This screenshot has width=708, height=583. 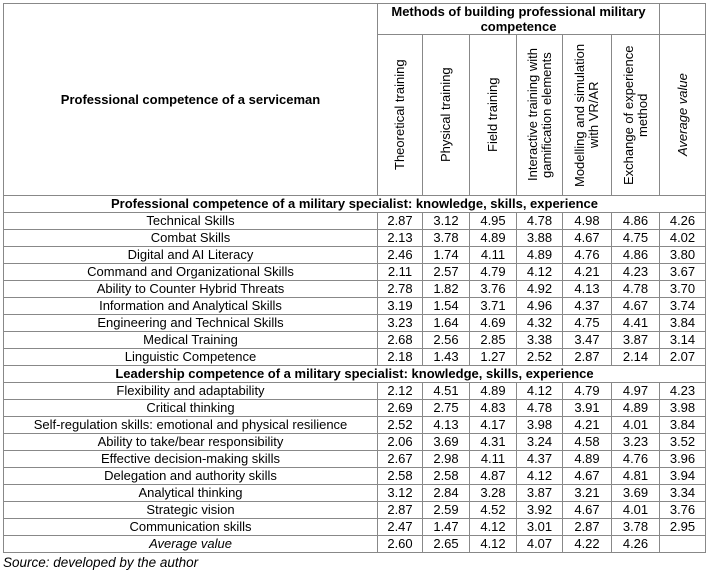 I want to click on value-cell: 2.18, so click(x=400, y=357).